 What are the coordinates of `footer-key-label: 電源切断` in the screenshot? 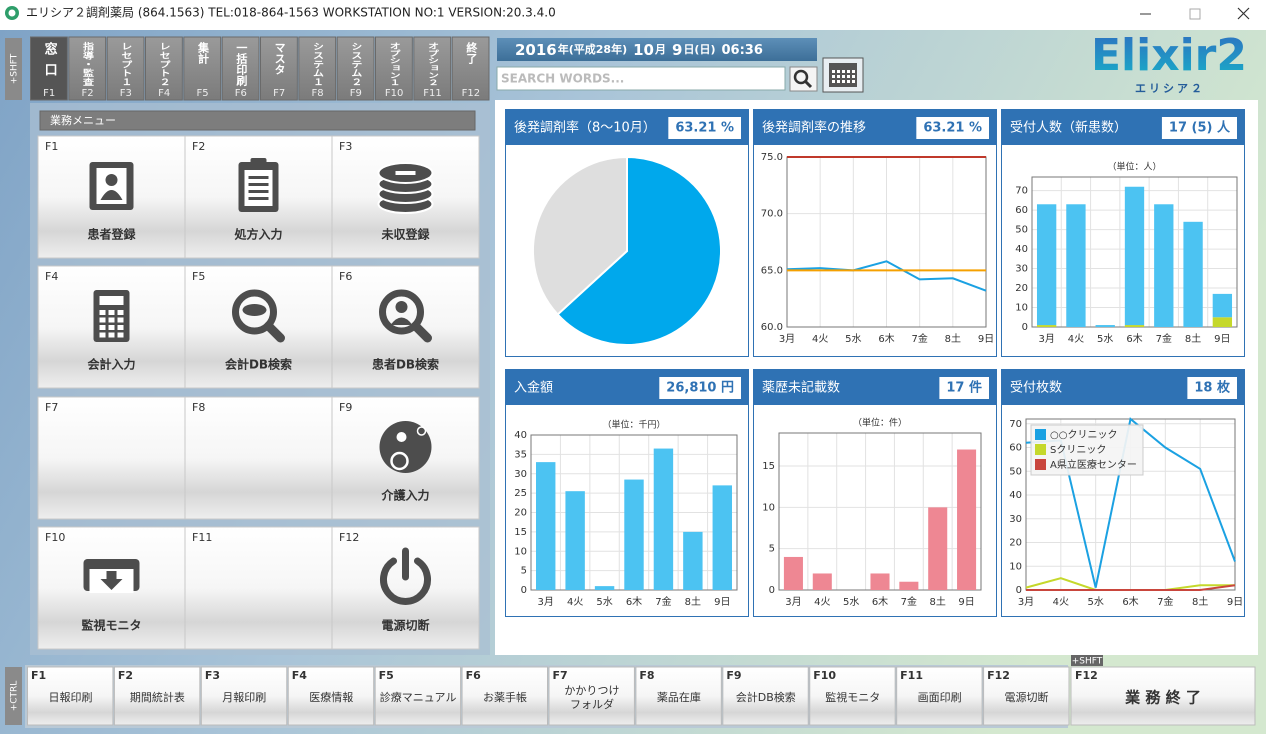 It's located at (1027, 697).